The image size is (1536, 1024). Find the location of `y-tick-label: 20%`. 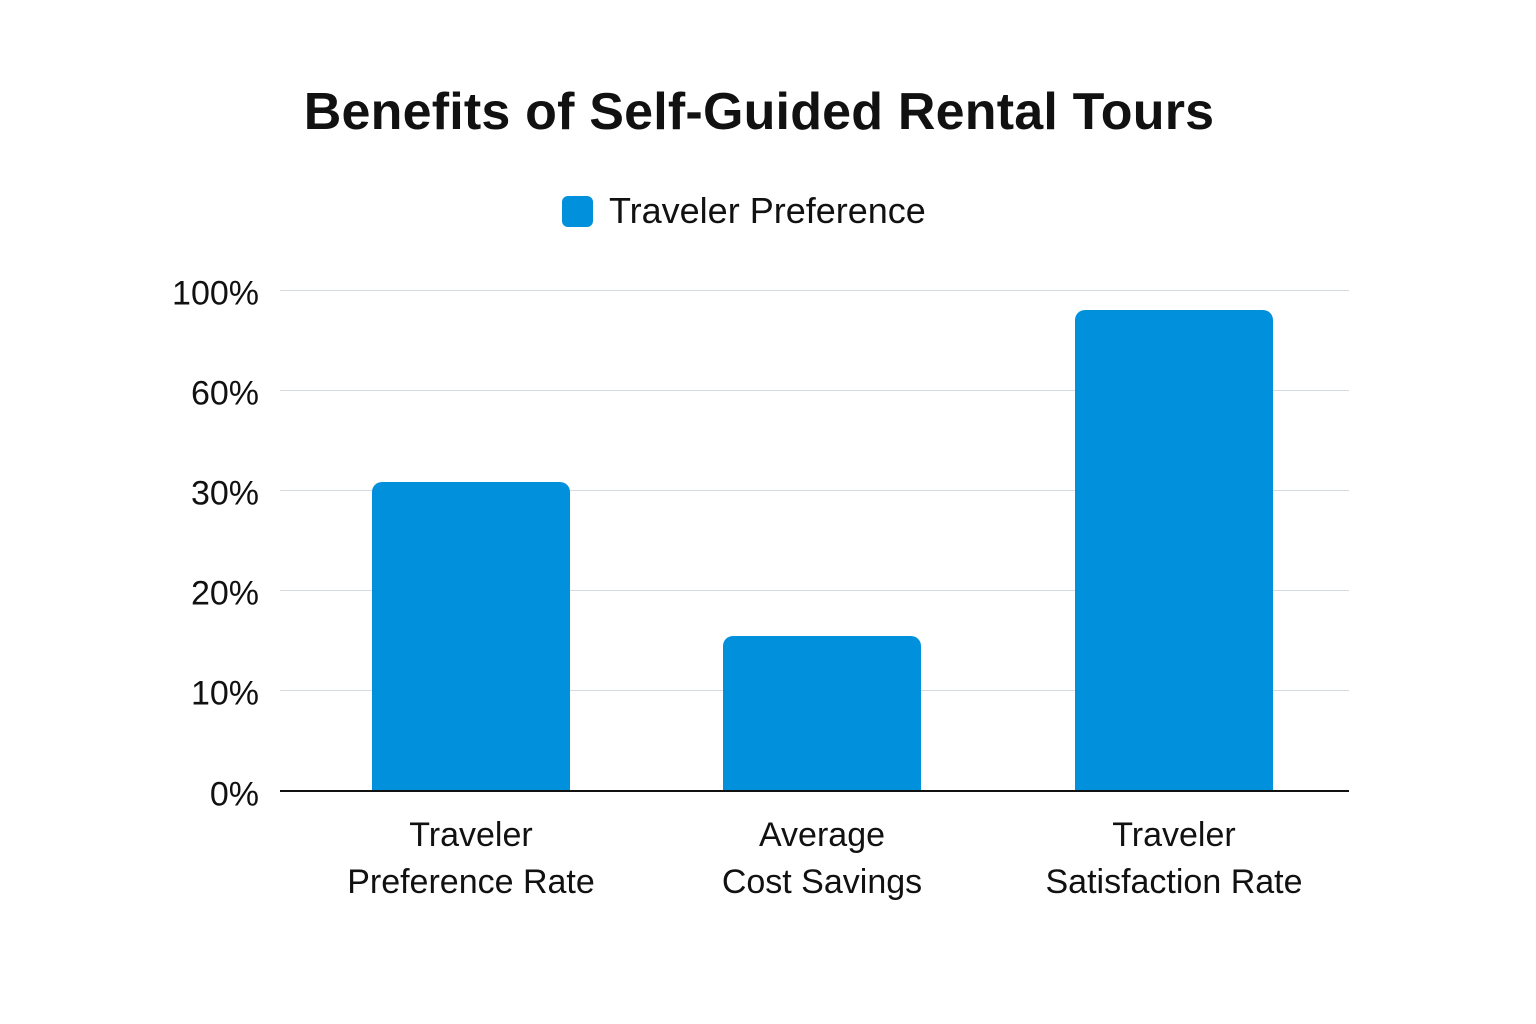

y-tick-label: 20% is located at coordinates (224, 593).